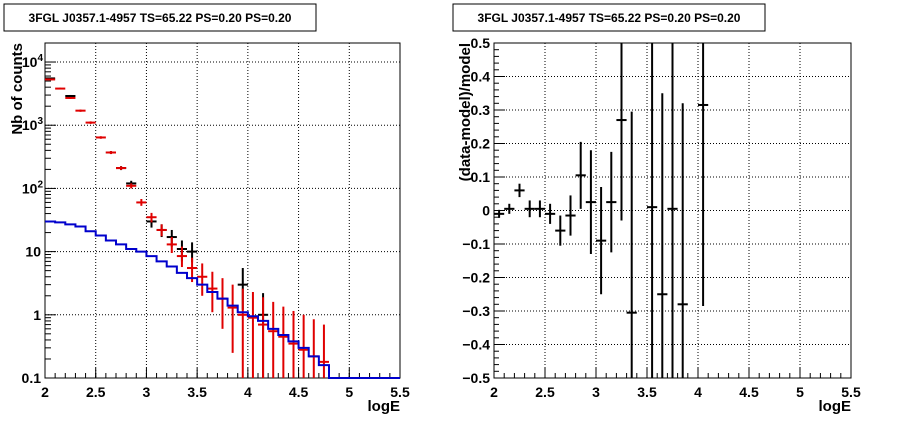  Describe the element at coordinates (486, 211) in the screenshot. I see `right-y-tick-label: 0` at that location.